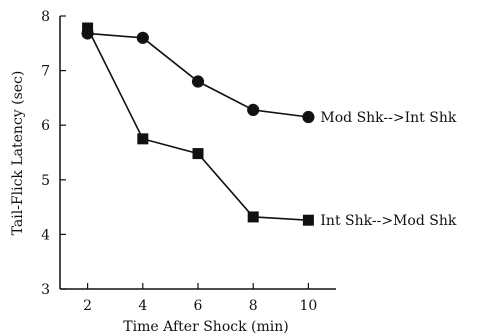  What do you see at coordinates (18, 153) in the screenshot?
I see `y-axis-label: Tail-Flick Latency (sec)` at bounding box center [18, 153].